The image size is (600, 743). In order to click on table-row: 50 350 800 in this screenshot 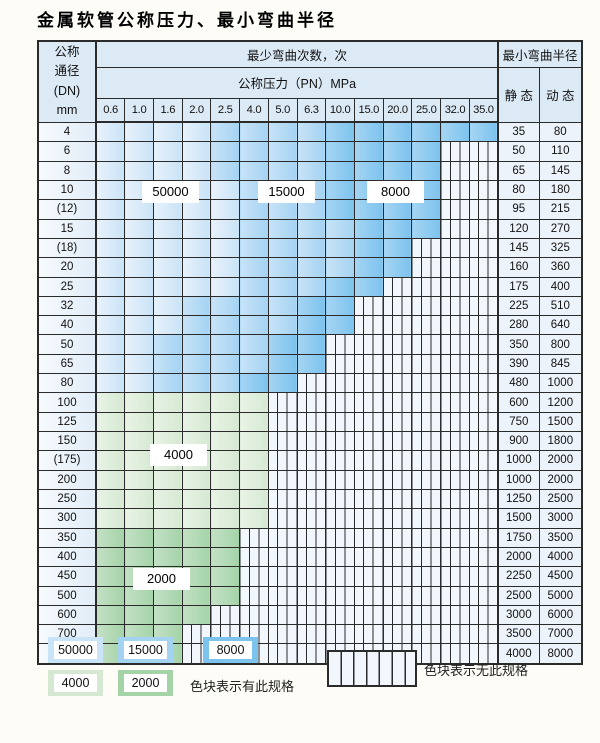, I will do `click(310, 344)`.